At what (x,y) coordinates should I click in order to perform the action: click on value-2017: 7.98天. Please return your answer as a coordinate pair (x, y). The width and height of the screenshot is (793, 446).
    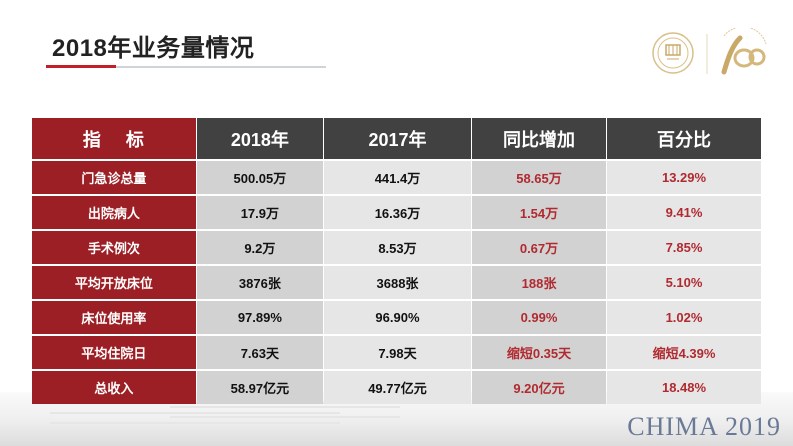
    Looking at the image, I should click on (397, 352).